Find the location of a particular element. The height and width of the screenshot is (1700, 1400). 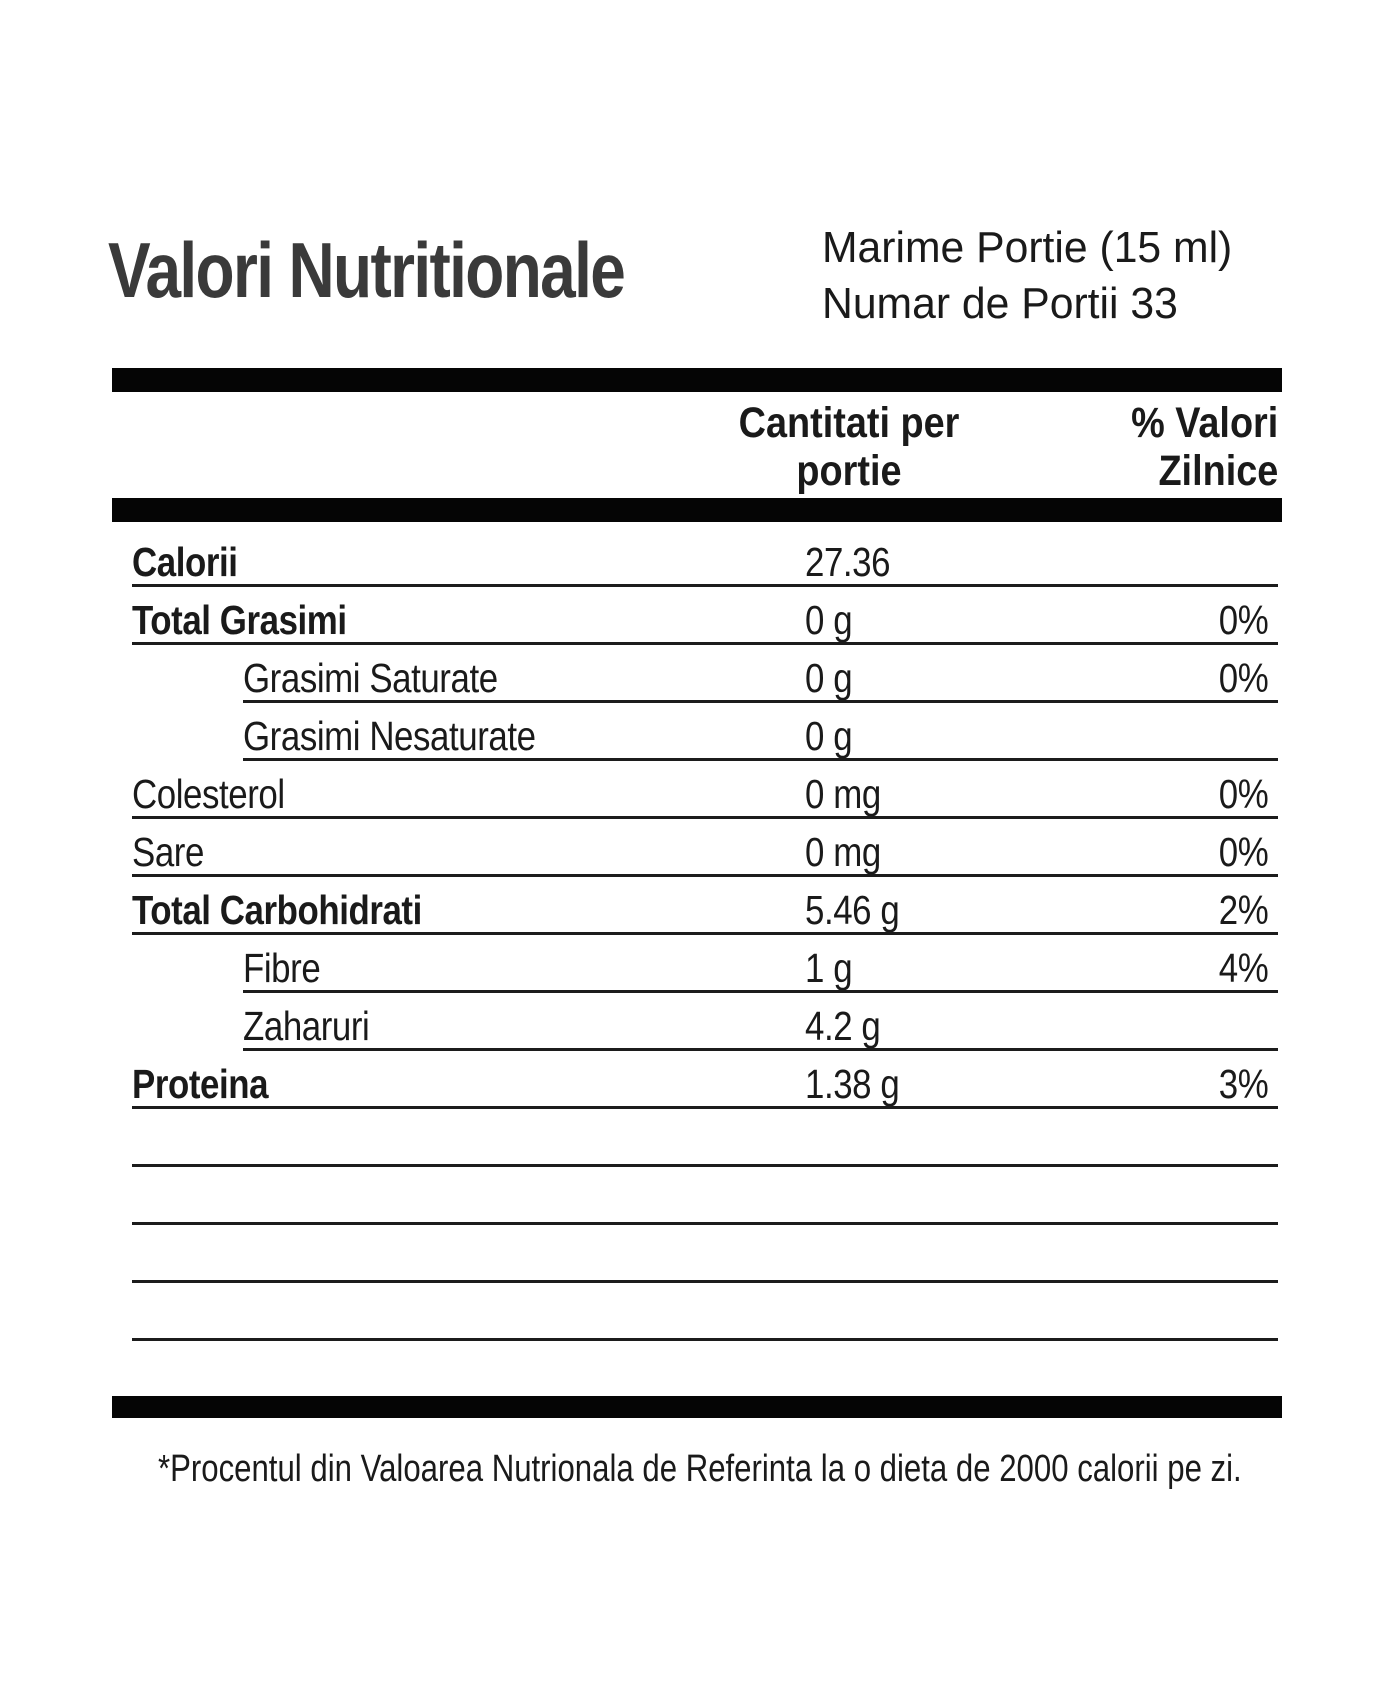

nutrient-label: Total Carbohidrati is located at coordinates (277, 910).